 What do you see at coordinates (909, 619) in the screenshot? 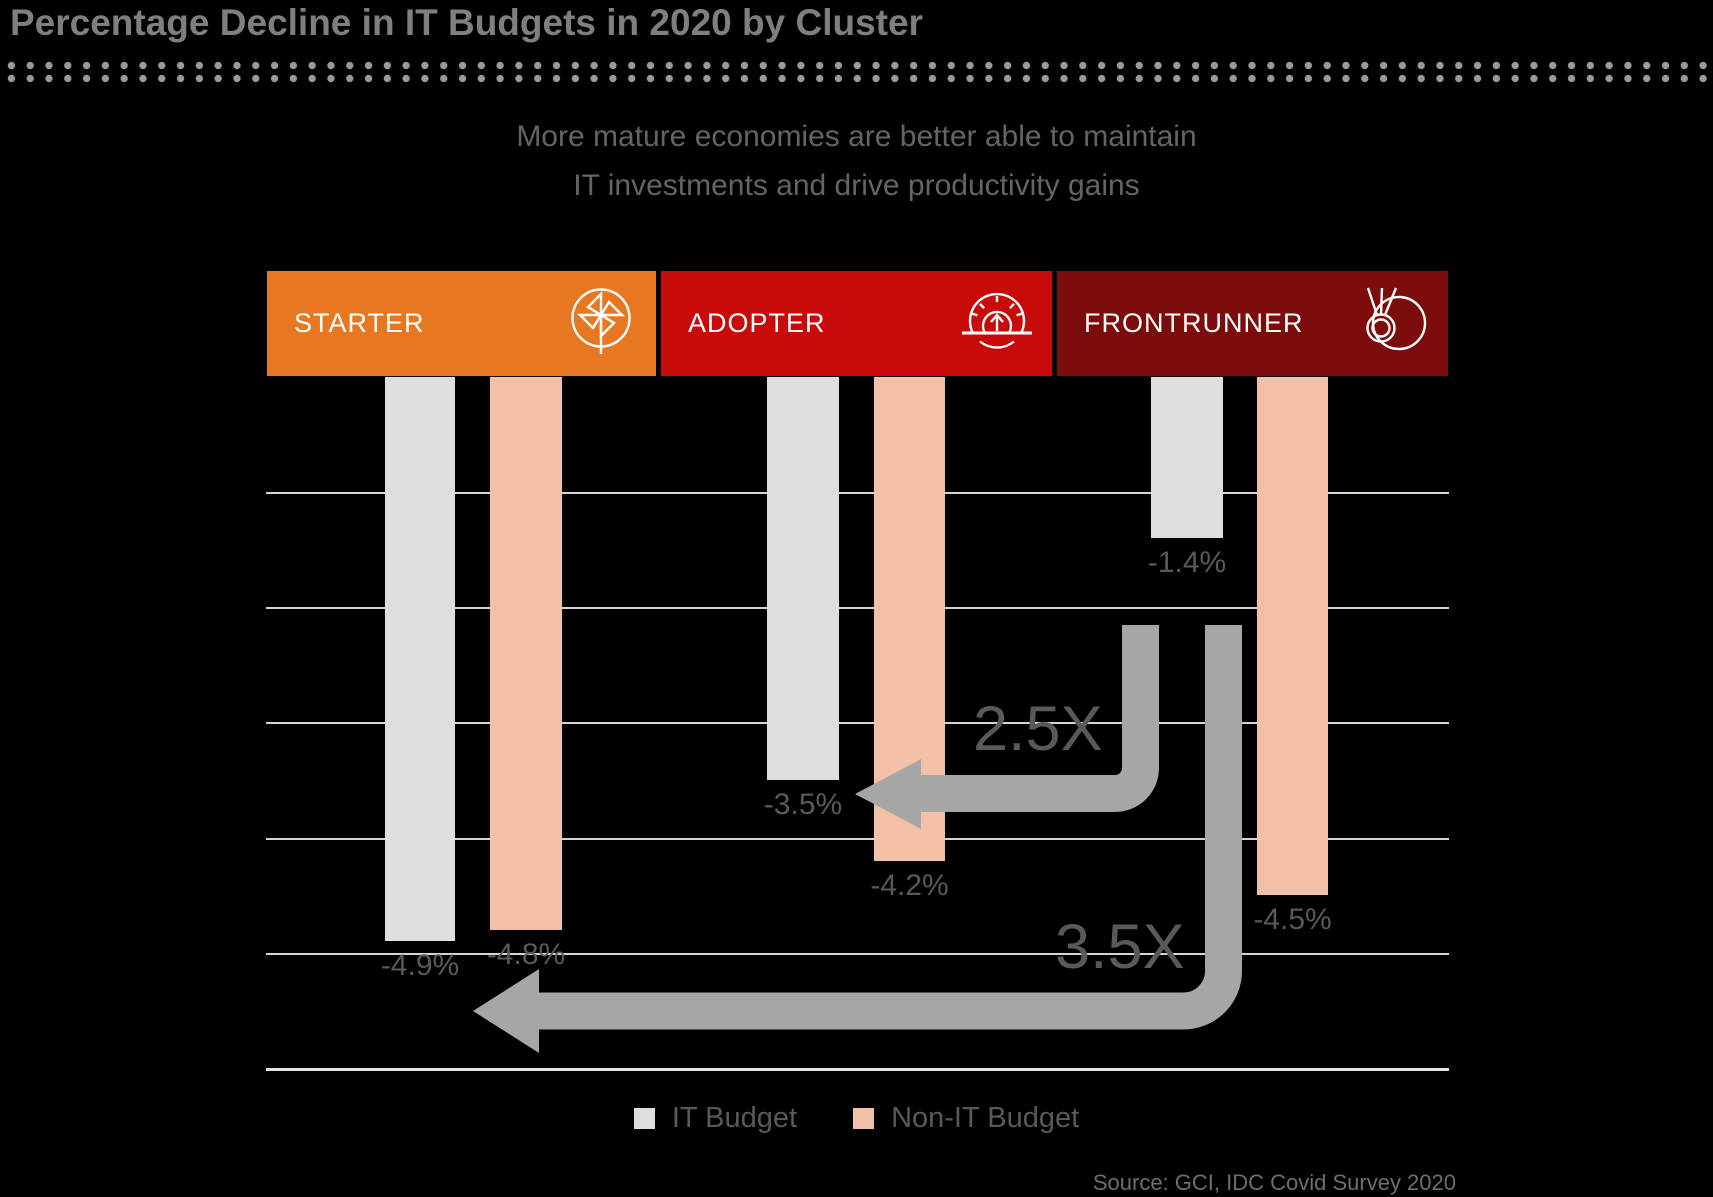
I see `bar-adopter-non-it-budget` at bounding box center [909, 619].